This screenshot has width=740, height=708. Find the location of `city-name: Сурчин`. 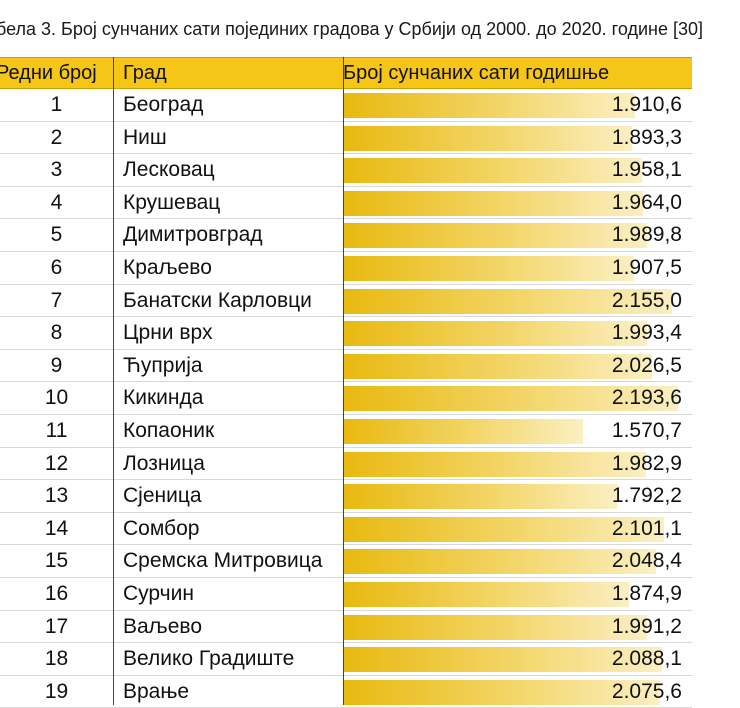

city-name: Сурчин is located at coordinates (158, 593).